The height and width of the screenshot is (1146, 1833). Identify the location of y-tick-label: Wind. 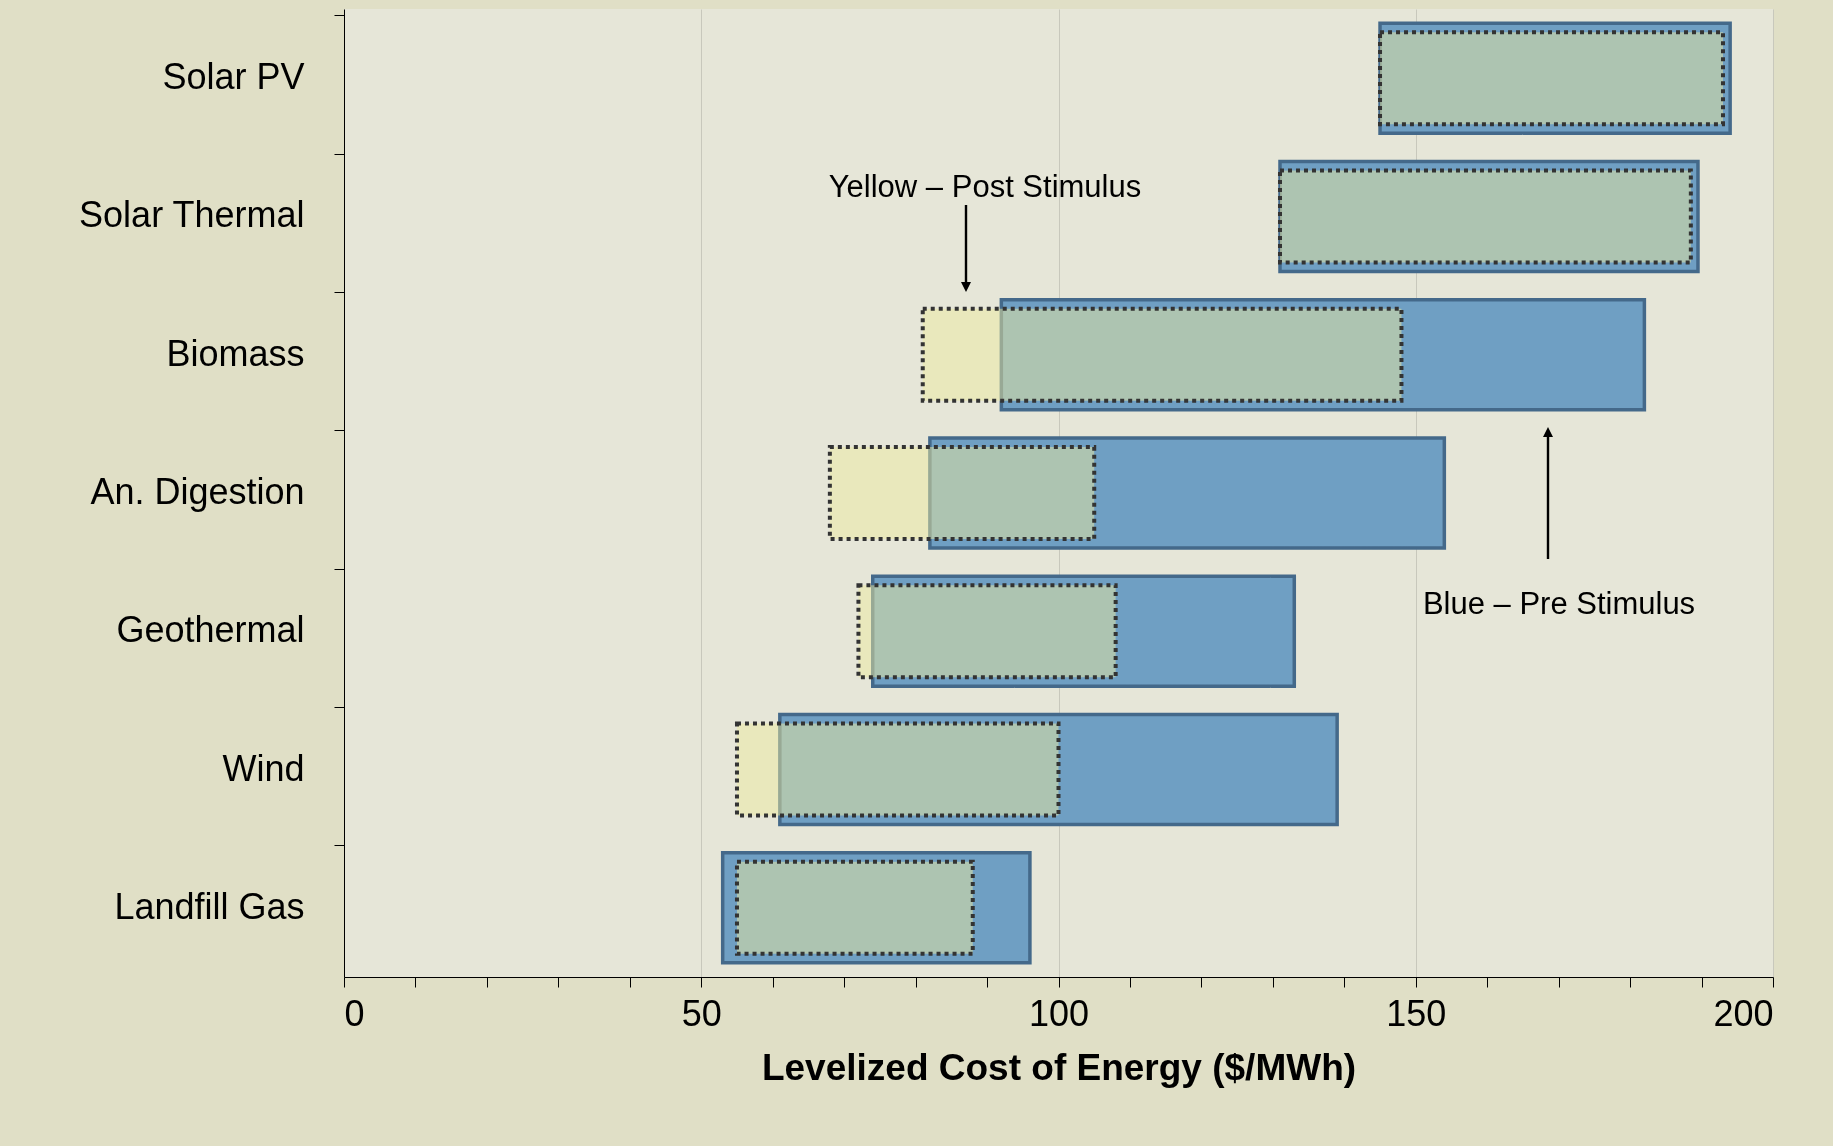
(263, 768).